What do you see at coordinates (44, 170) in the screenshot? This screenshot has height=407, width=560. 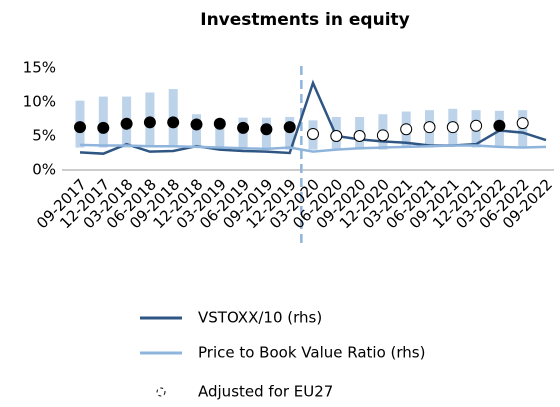 I see `y-tick-label: 0%` at bounding box center [44, 170].